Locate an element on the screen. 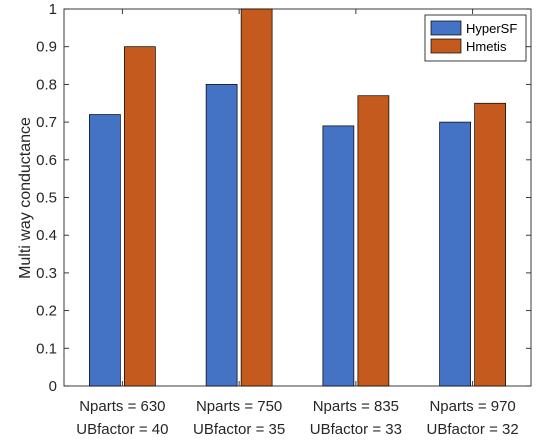 This screenshot has height=440, width=545. y-axis-label: Multi way conductance is located at coordinates (25, 198).